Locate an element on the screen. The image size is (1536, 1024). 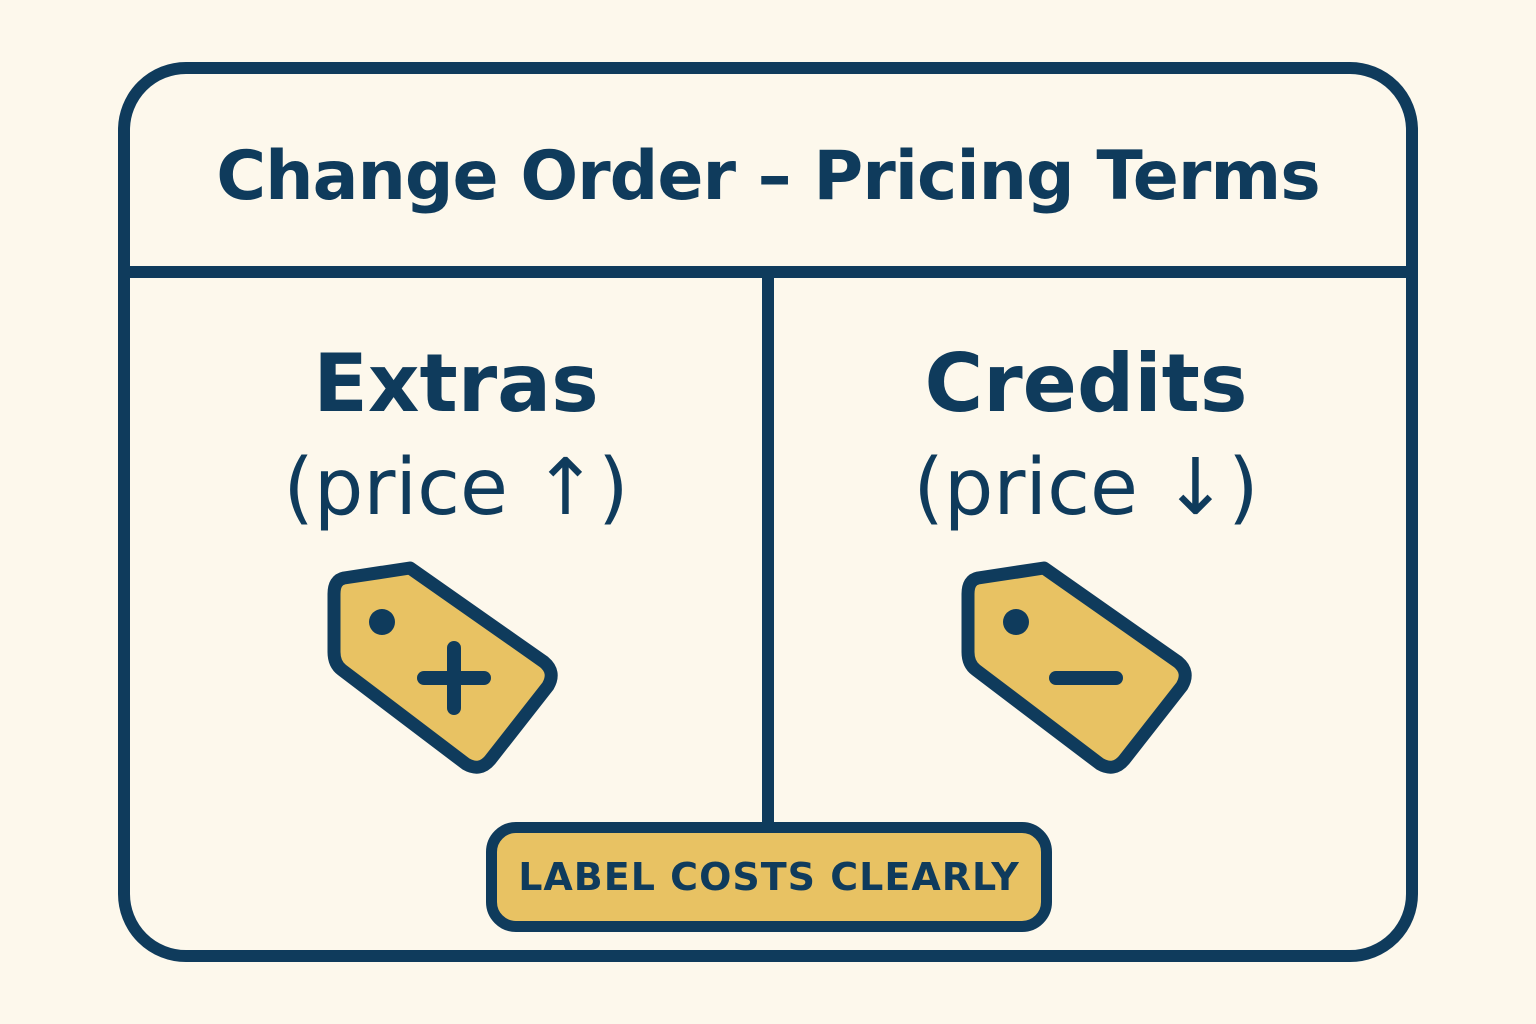
extras-heading: Extras is located at coordinates (456, 383).